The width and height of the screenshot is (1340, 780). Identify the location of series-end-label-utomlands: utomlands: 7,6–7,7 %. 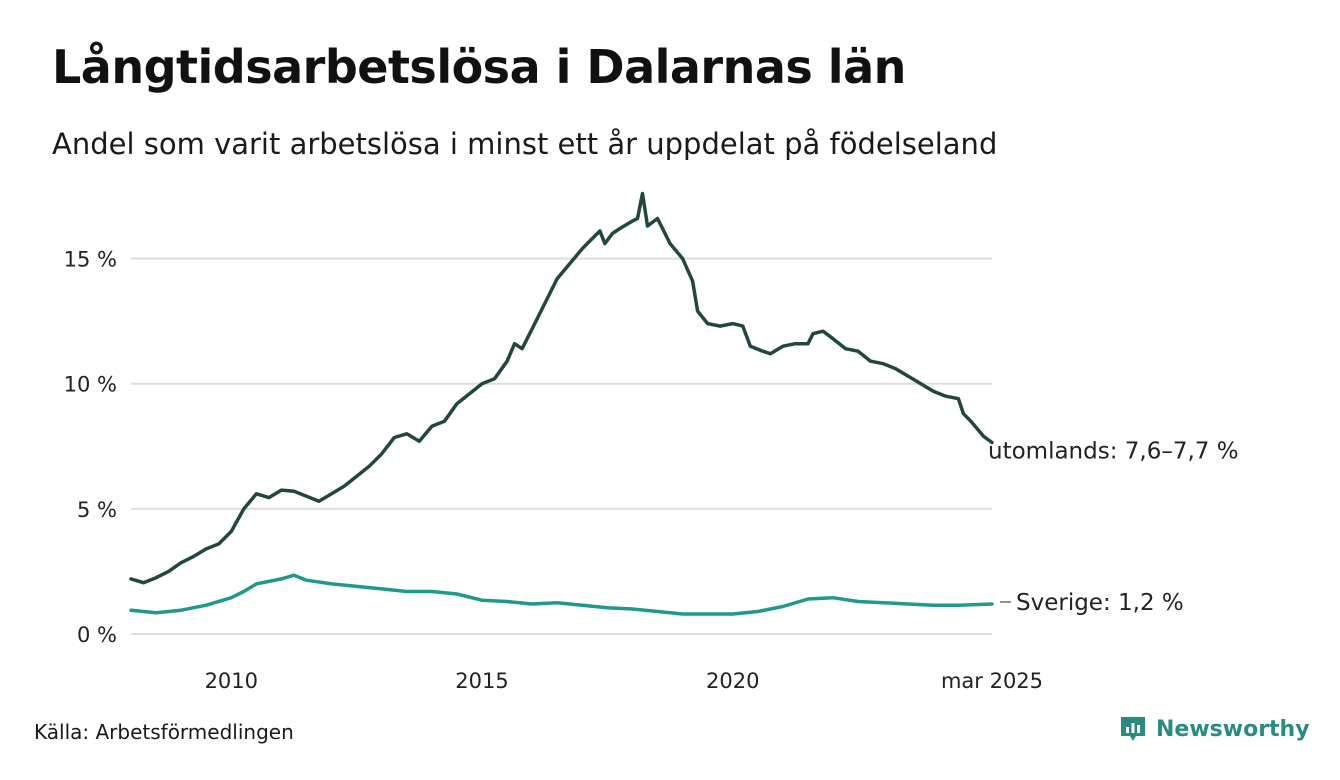
(1113, 452).